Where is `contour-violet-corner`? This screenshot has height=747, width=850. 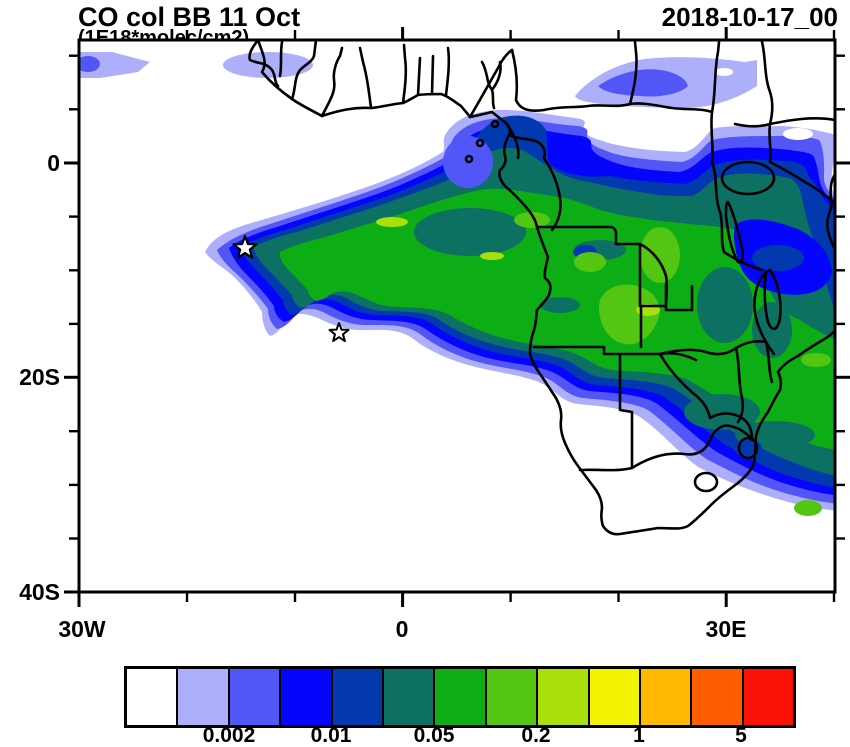 contour-violet-corner is located at coordinates (89, 64).